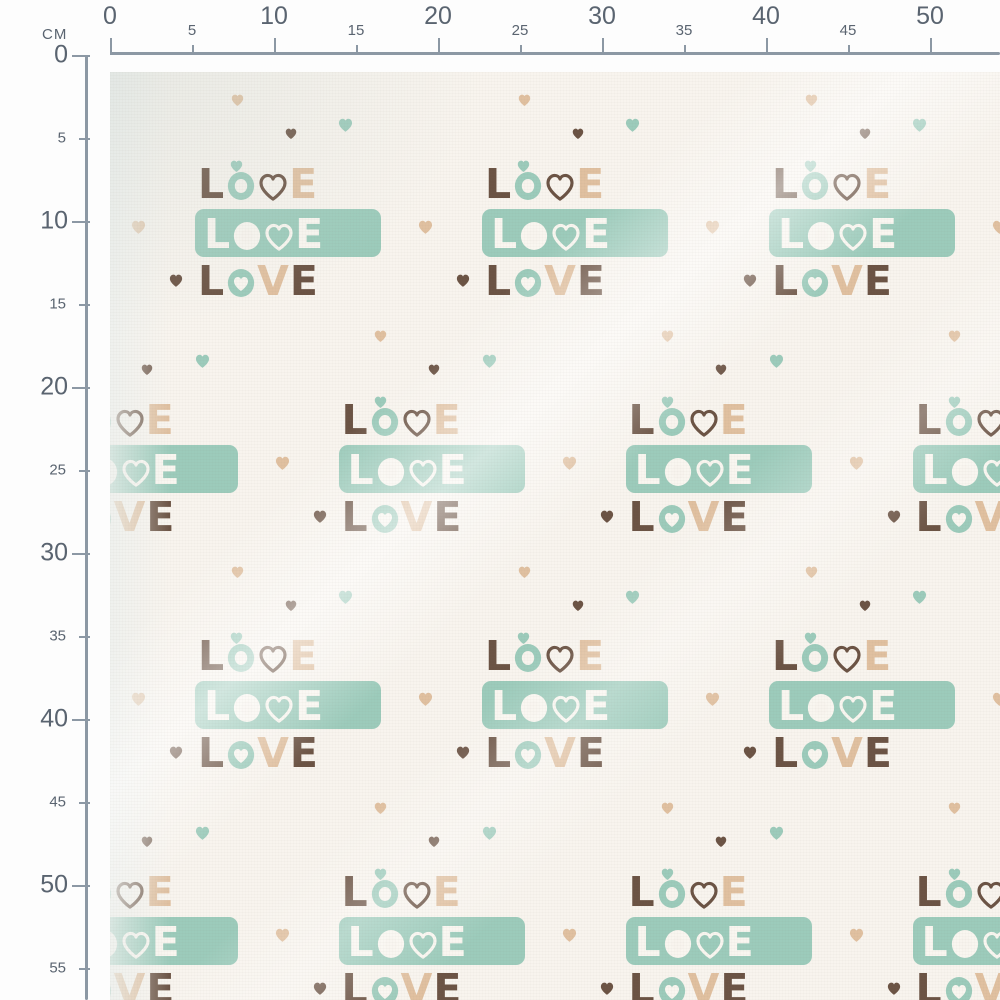  What do you see at coordinates (61, 138) in the screenshot?
I see `vertical-tick-label-5: 5` at bounding box center [61, 138].